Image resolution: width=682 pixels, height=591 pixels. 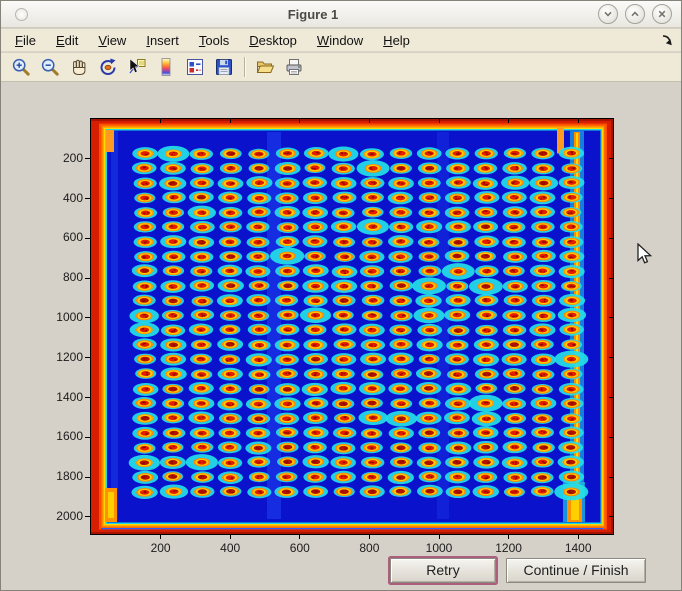 I want to click on save-figure-icon, so click(x=224, y=67).